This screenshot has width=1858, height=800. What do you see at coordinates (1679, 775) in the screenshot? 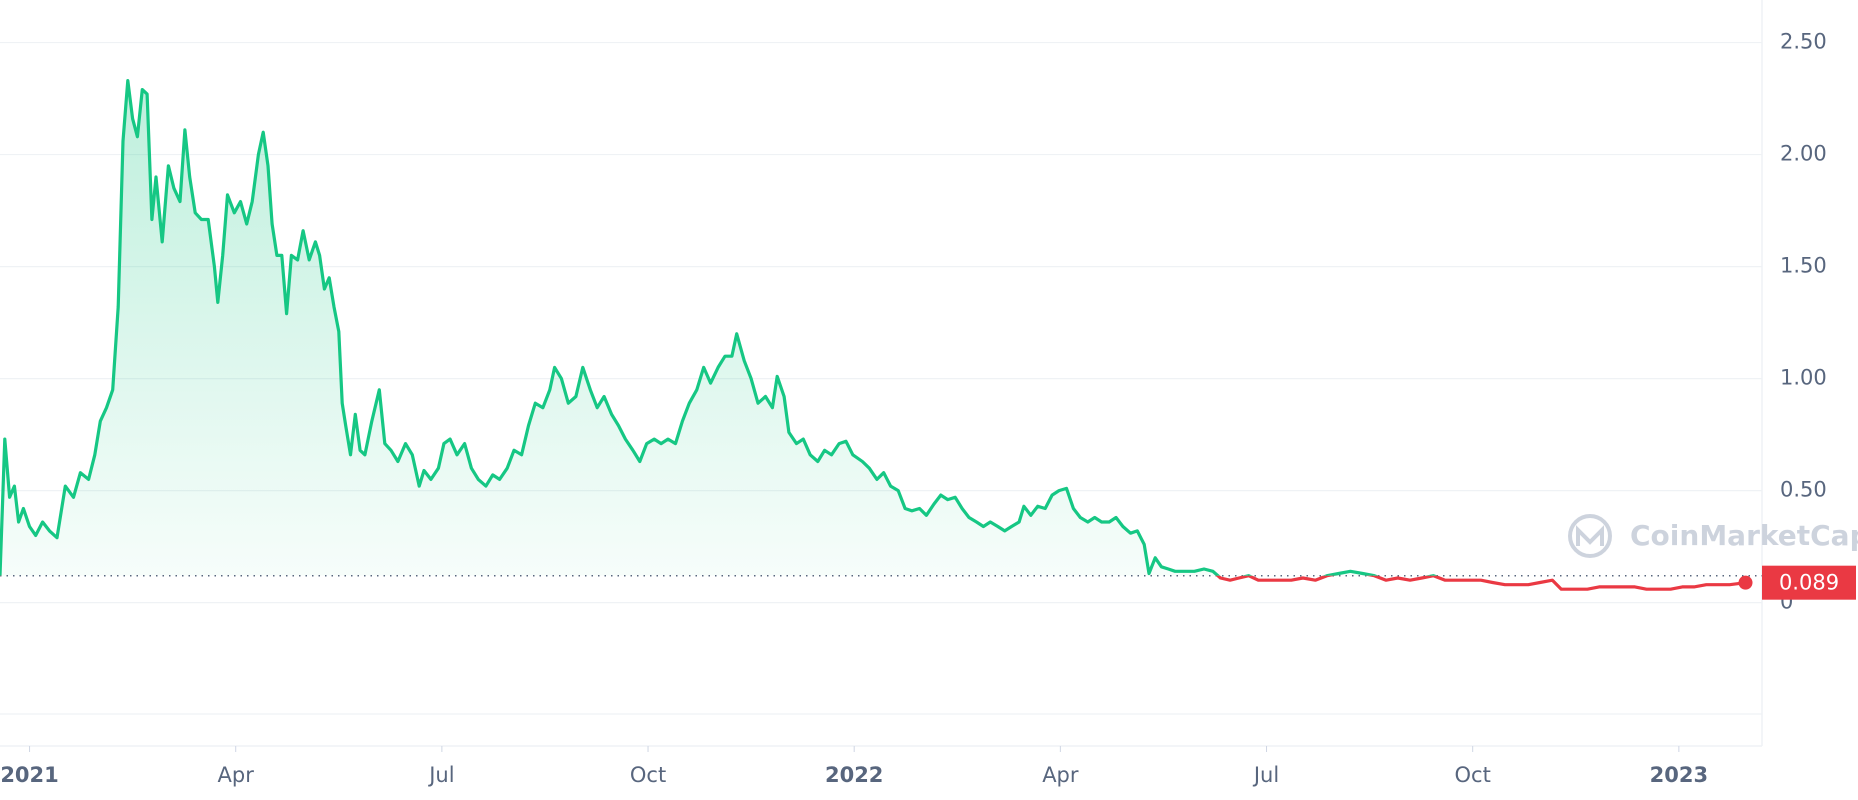
I see `x-tick-label: 2023` at bounding box center [1679, 775].